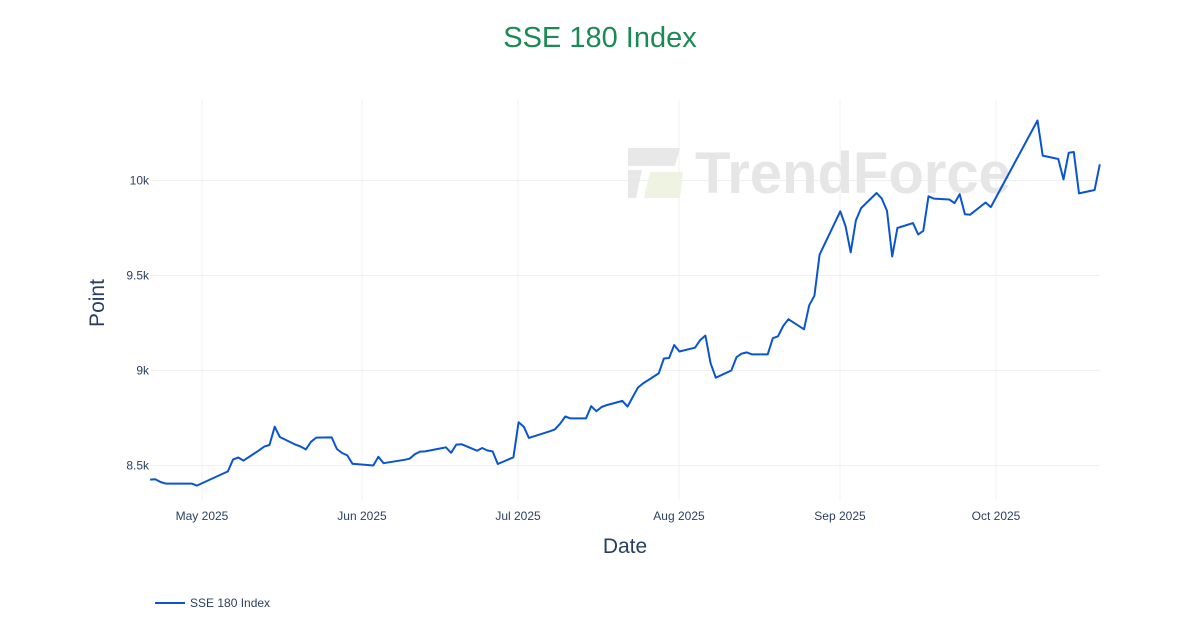 Image resolution: width=1200 pixels, height=630 pixels. Describe the element at coordinates (600, 38) in the screenshot. I see `chart-title: SSE 180 Index` at that location.